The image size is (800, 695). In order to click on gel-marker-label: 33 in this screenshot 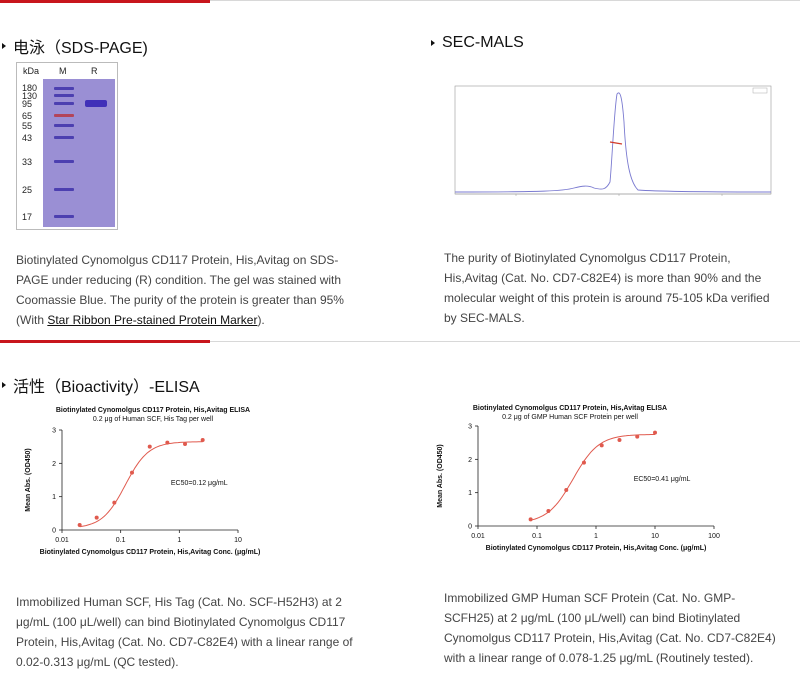, I will do `click(27, 162)`.